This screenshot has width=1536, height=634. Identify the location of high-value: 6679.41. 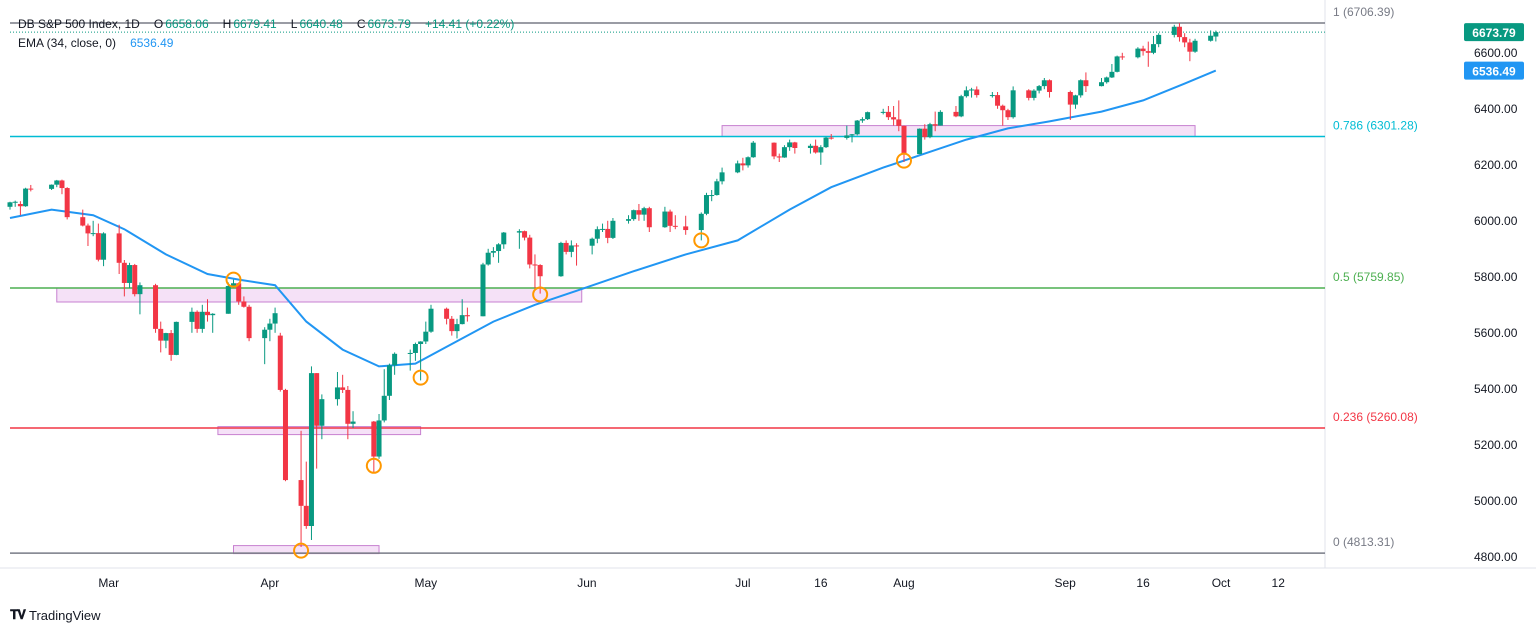
(255, 24).